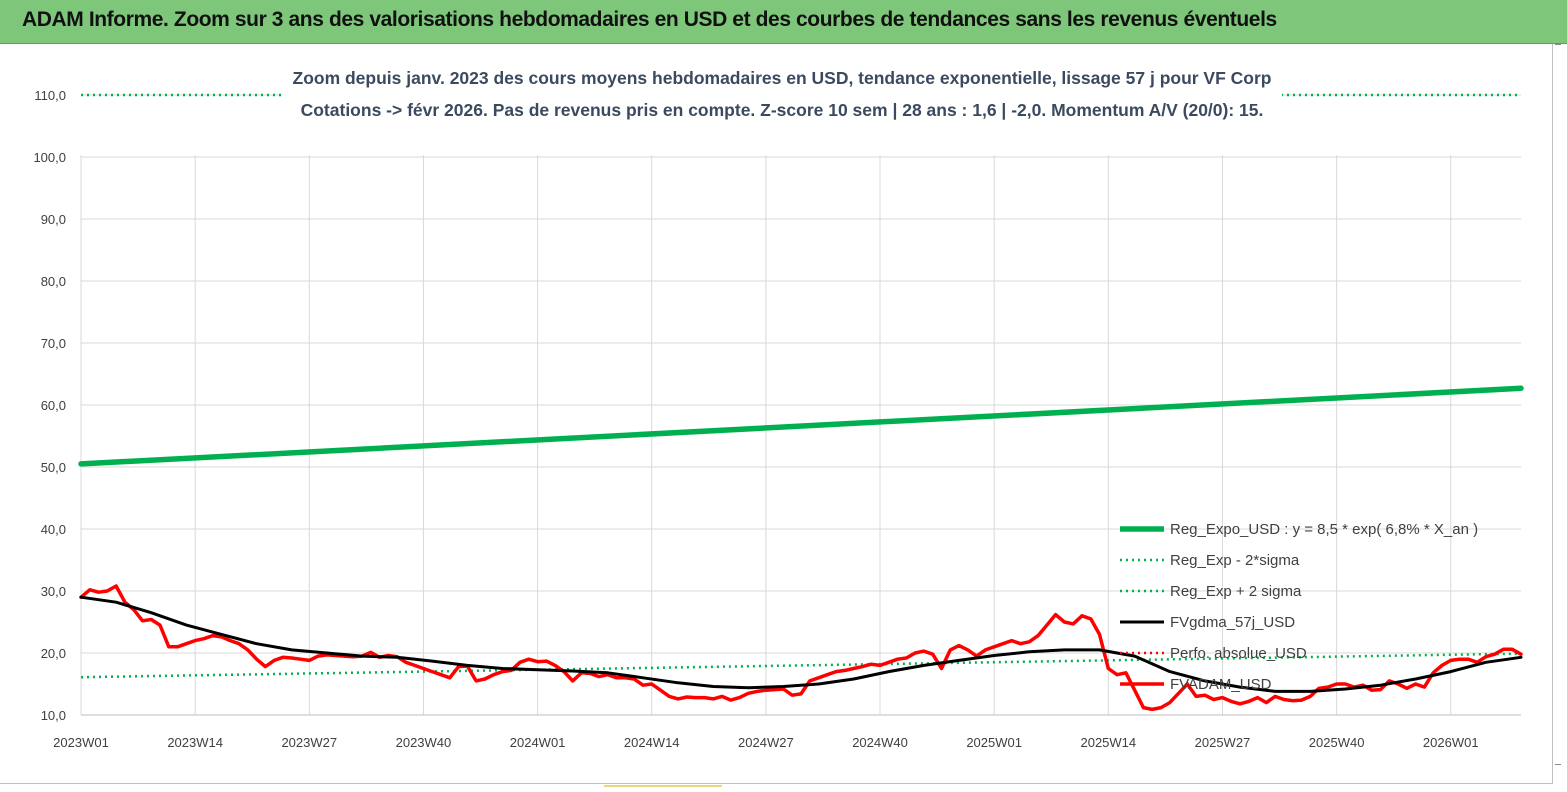 The image size is (1567, 792). Describe the element at coordinates (663, 786) in the screenshot. I see `bottom-accent` at that location.